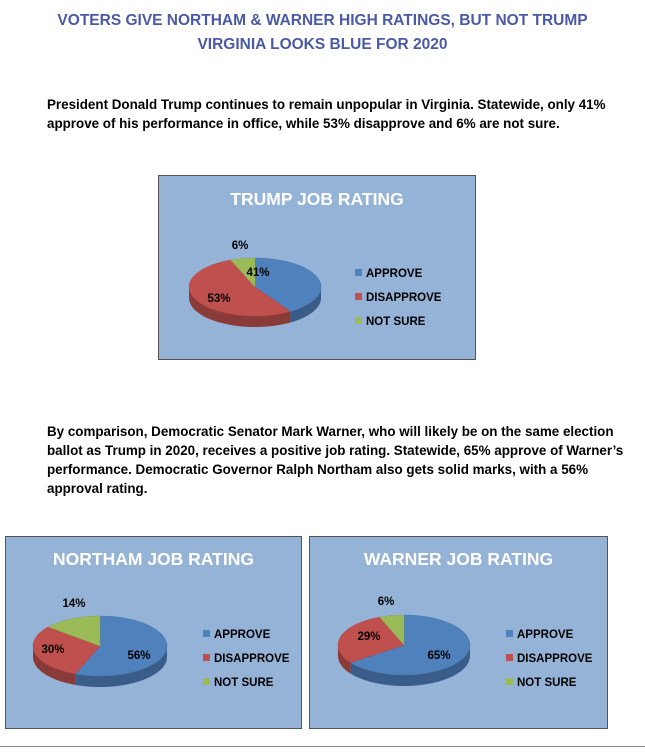  What do you see at coordinates (52, 650) in the screenshot?
I see `disapprove-data-label: 30%` at bounding box center [52, 650].